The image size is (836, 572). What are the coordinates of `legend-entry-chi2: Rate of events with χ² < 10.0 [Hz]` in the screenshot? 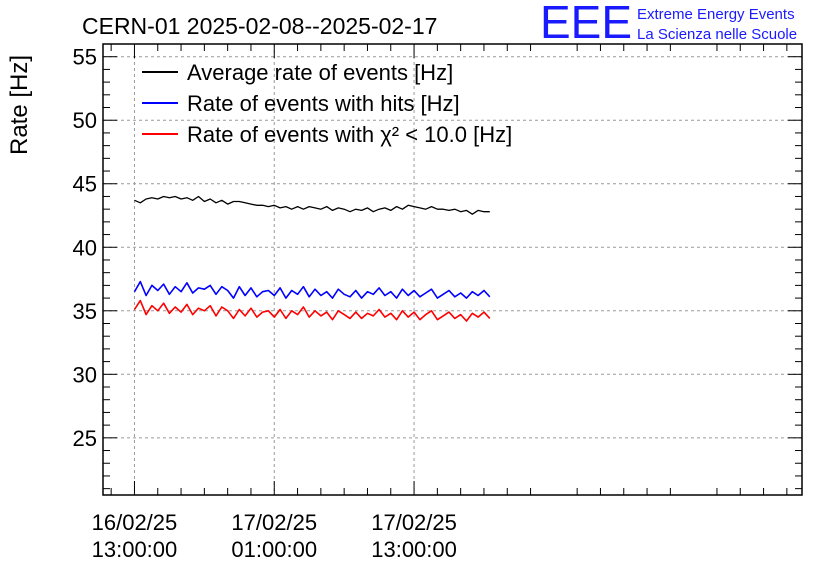 It's located at (327, 134).